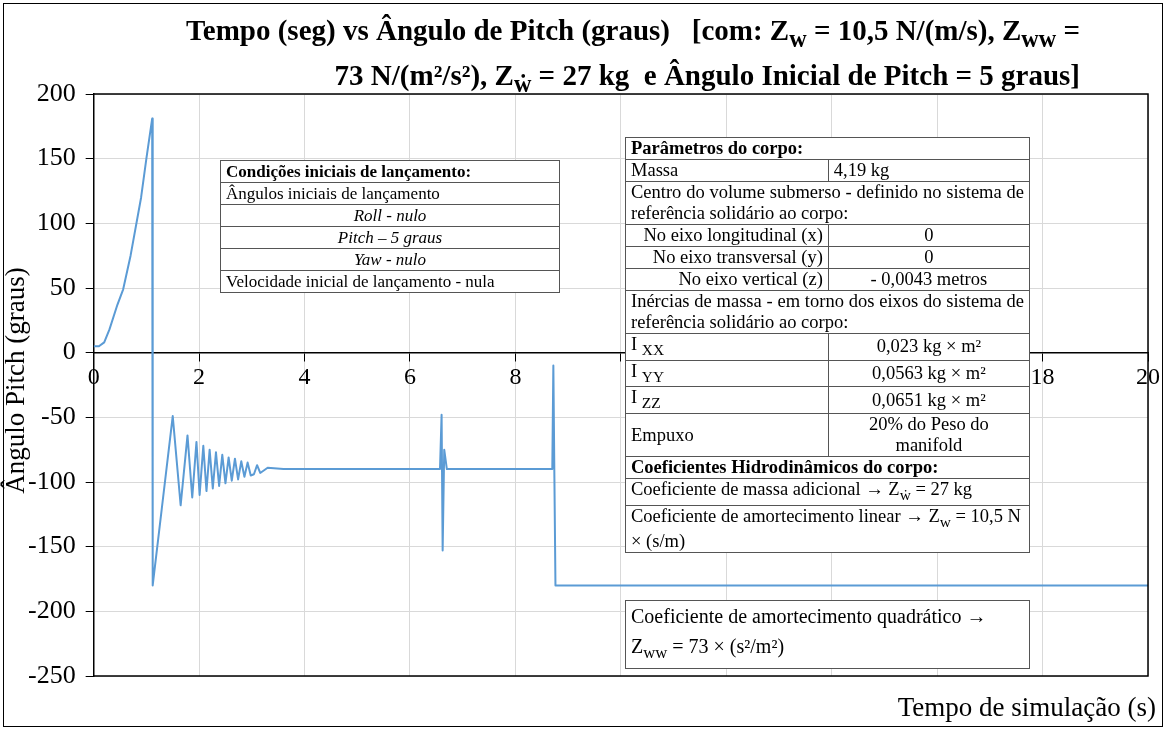 The image size is (1168, 730). What do you see at coordinates (51, 480) in the screenshot?
I see `y-tick-label: -100` at bounding box center [51, 480].